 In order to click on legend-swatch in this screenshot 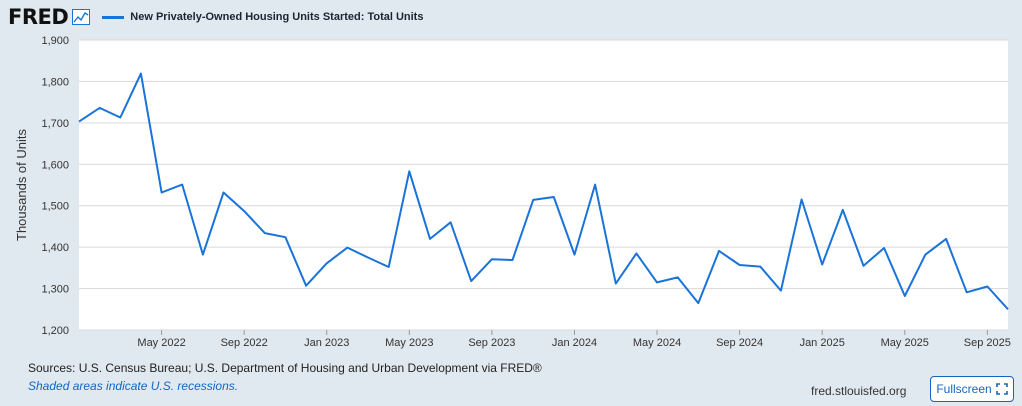, I will do `click(113, 17)`.